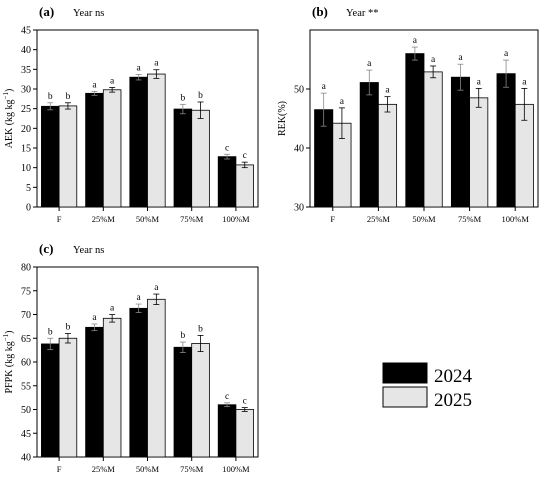 The width and height of the screenshot is (550, 478). Describe the element at coordinates (405, 397) in the screenshot. I see `legend-swatch-2025` at that location.